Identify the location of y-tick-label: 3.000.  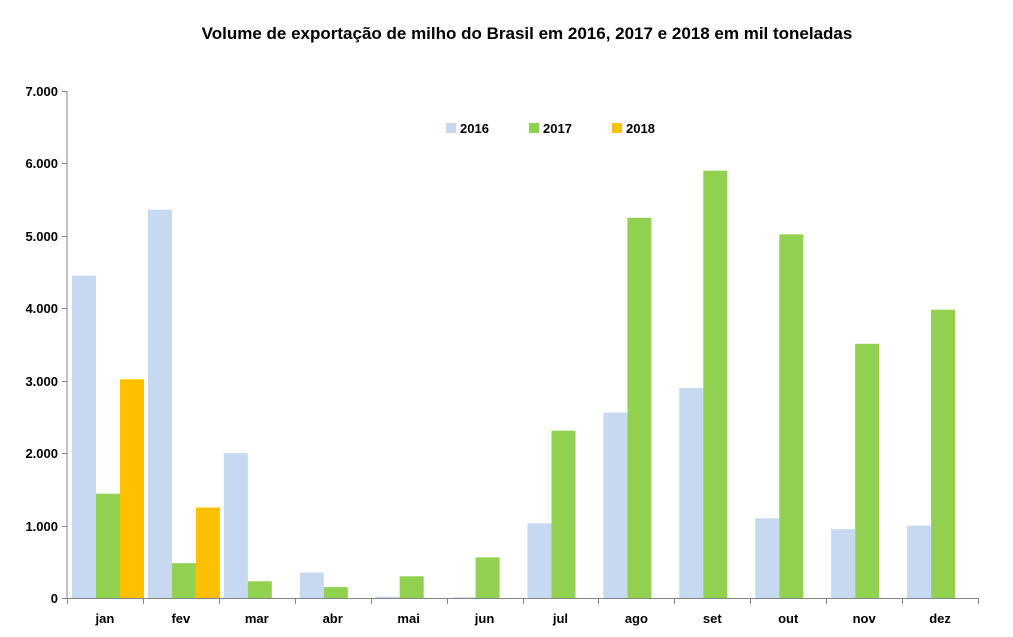
(41, 381).